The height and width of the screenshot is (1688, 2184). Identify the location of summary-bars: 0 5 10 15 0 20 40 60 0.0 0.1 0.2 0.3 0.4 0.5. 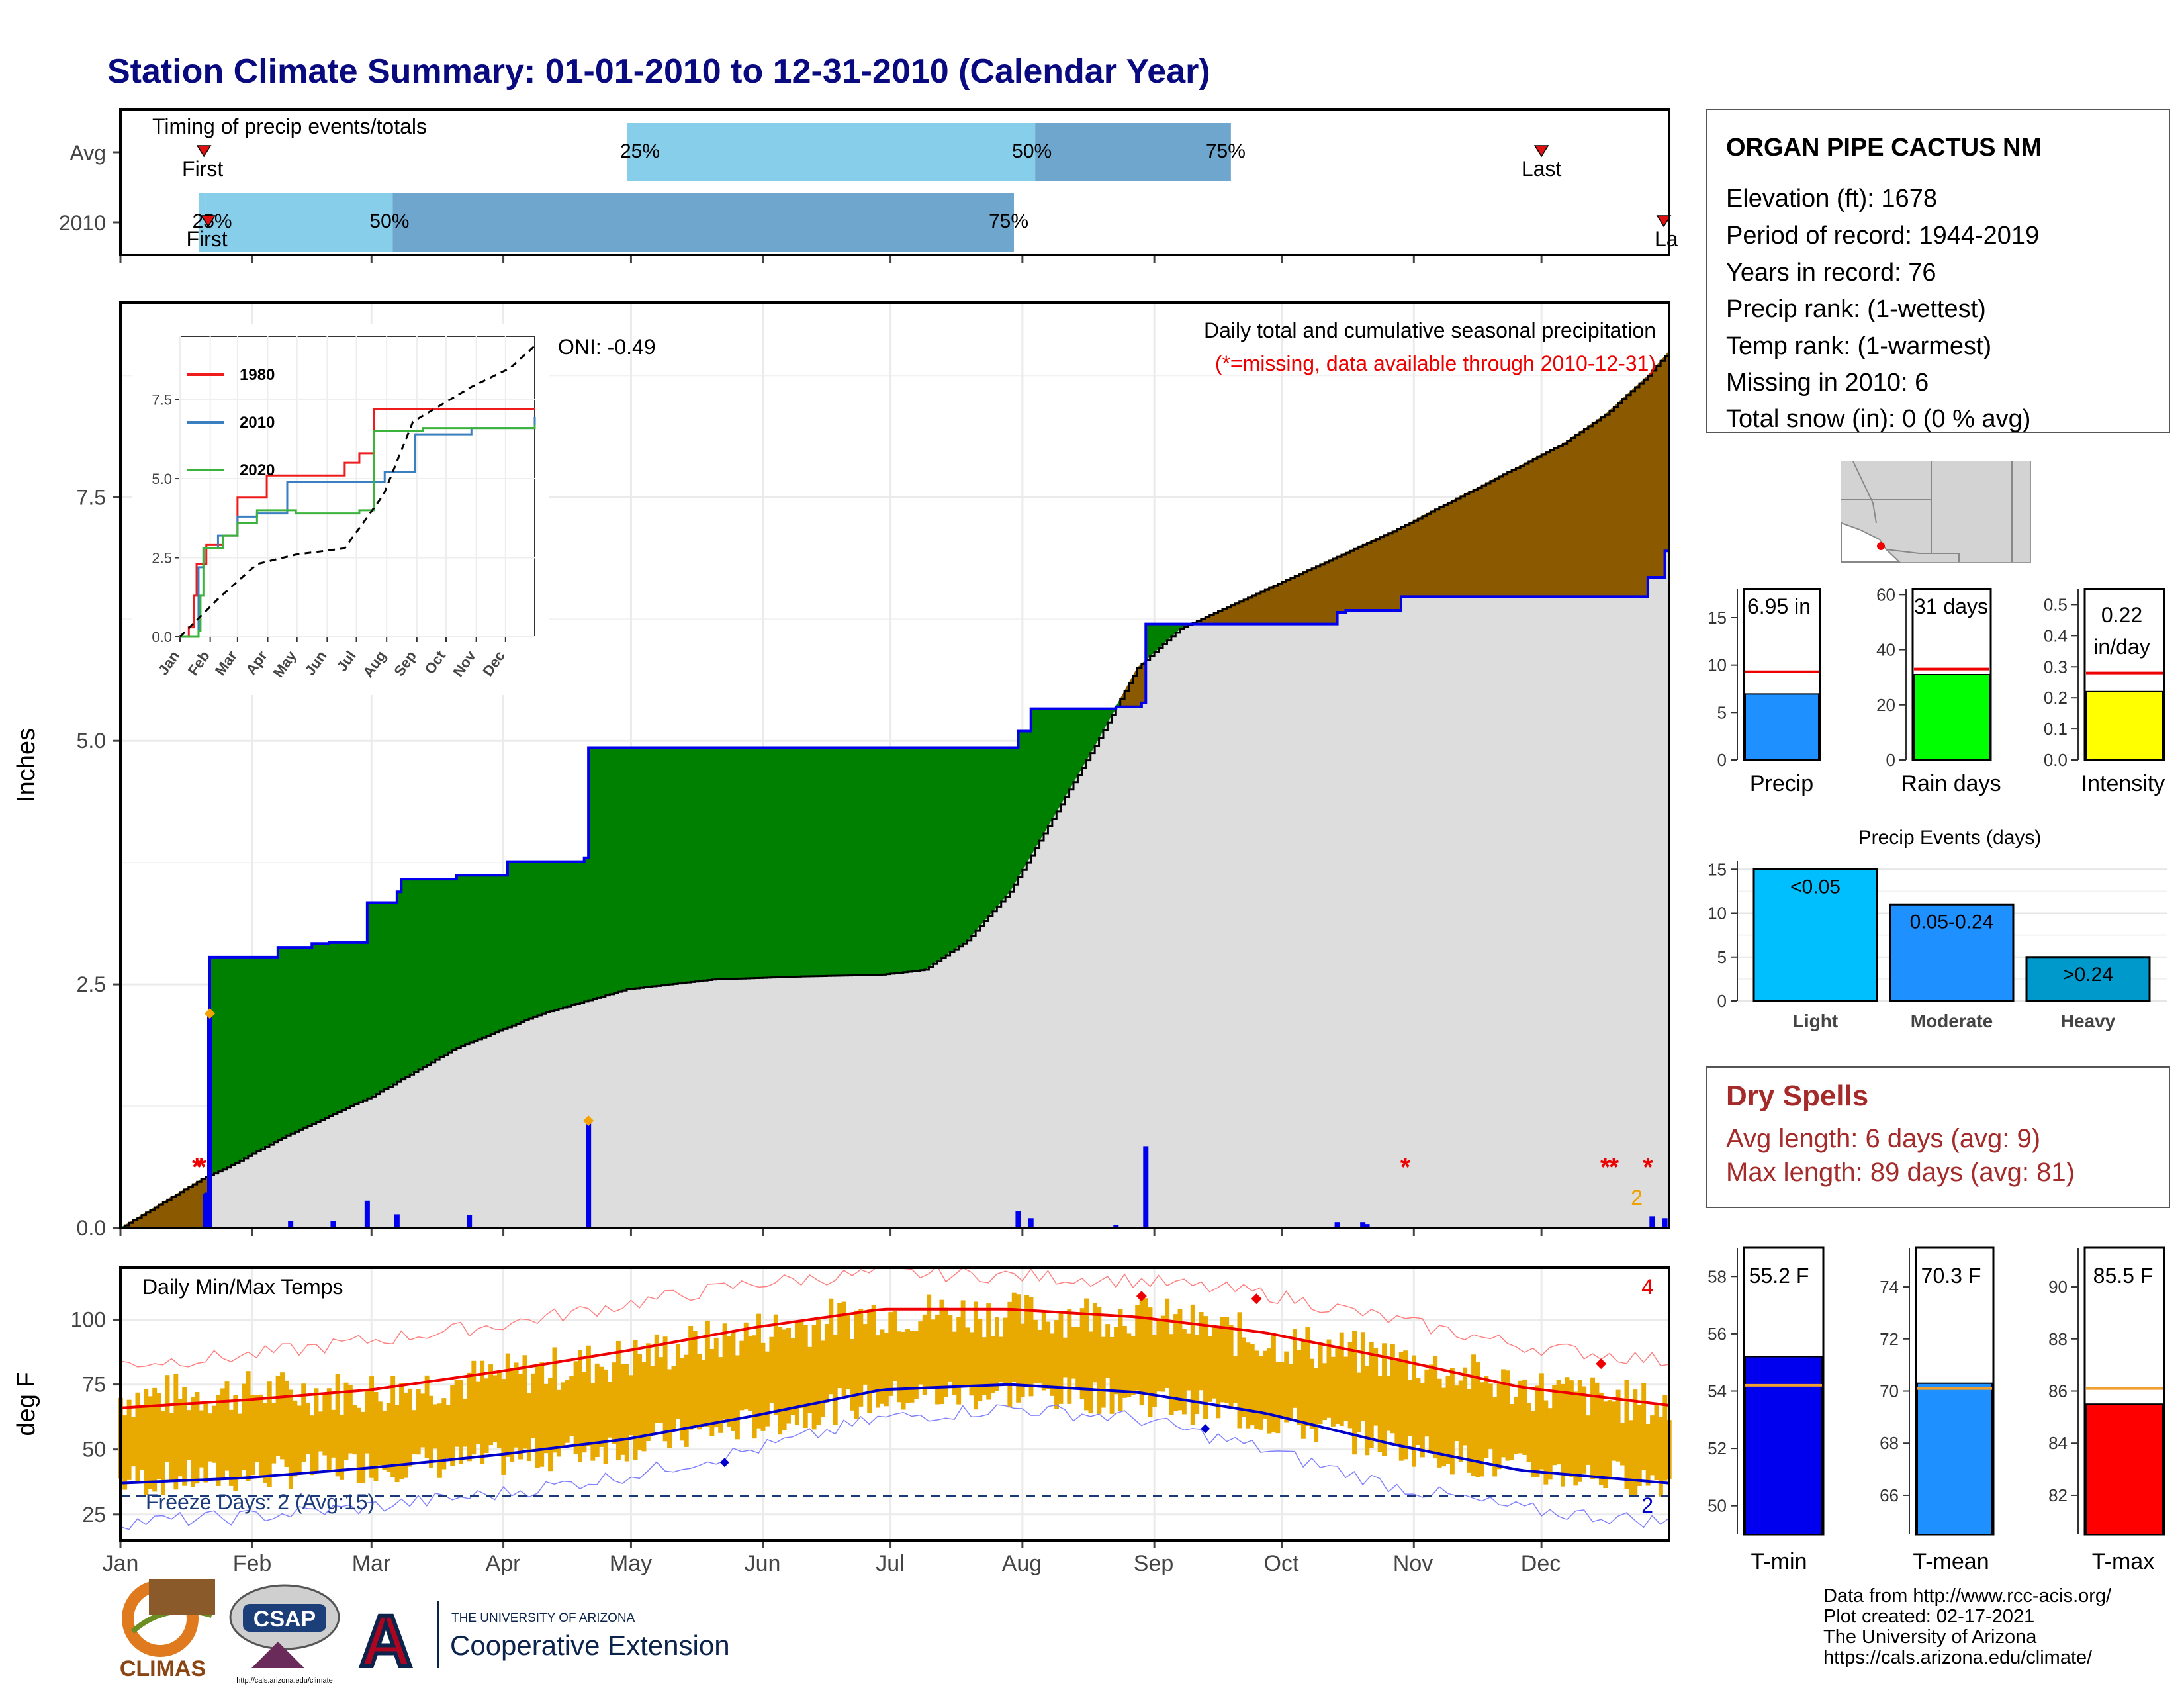
(1936, 677).